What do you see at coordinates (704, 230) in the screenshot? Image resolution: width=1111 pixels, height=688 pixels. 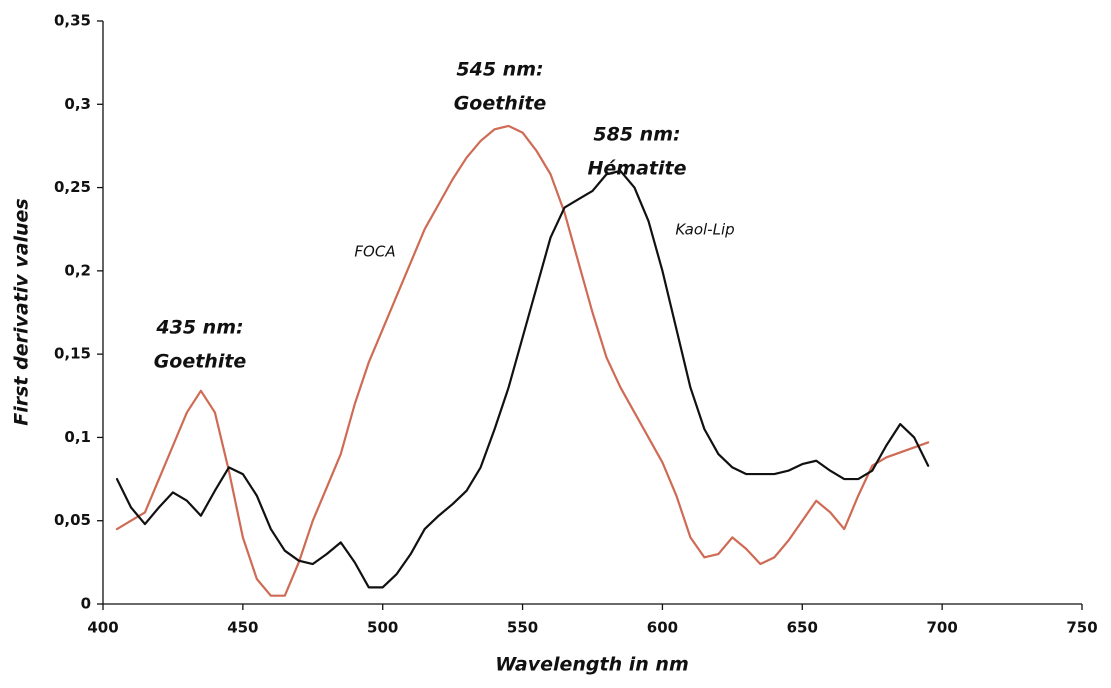 I see `series-label: Kaol-Lip` at bounding box center [704, 230].